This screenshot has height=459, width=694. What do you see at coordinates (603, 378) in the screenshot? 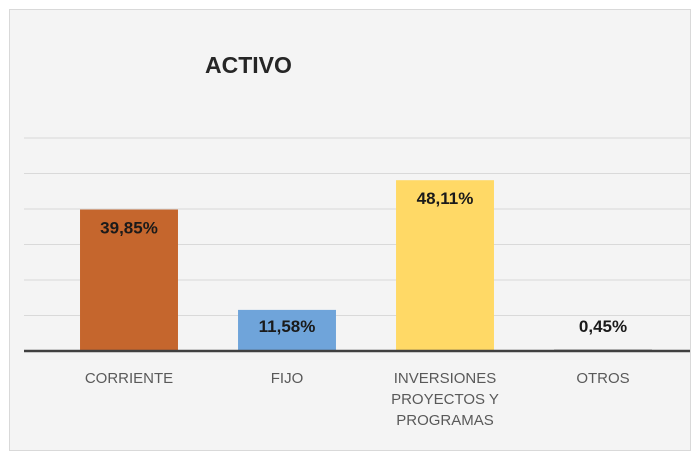
I see `x-tick-label: OTROS` at bounding box center [603, 378].